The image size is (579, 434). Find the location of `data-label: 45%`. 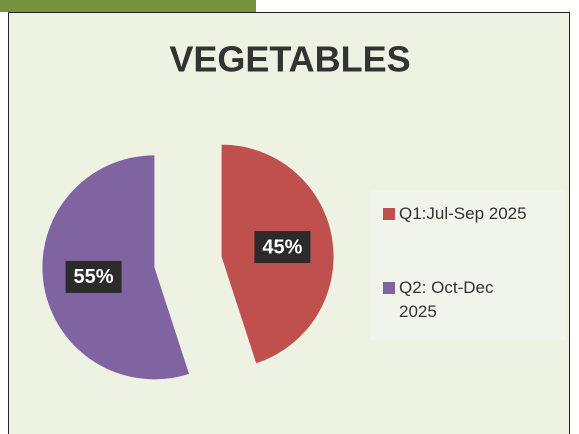

data-label: 45% is located at coordinates (282, 247).